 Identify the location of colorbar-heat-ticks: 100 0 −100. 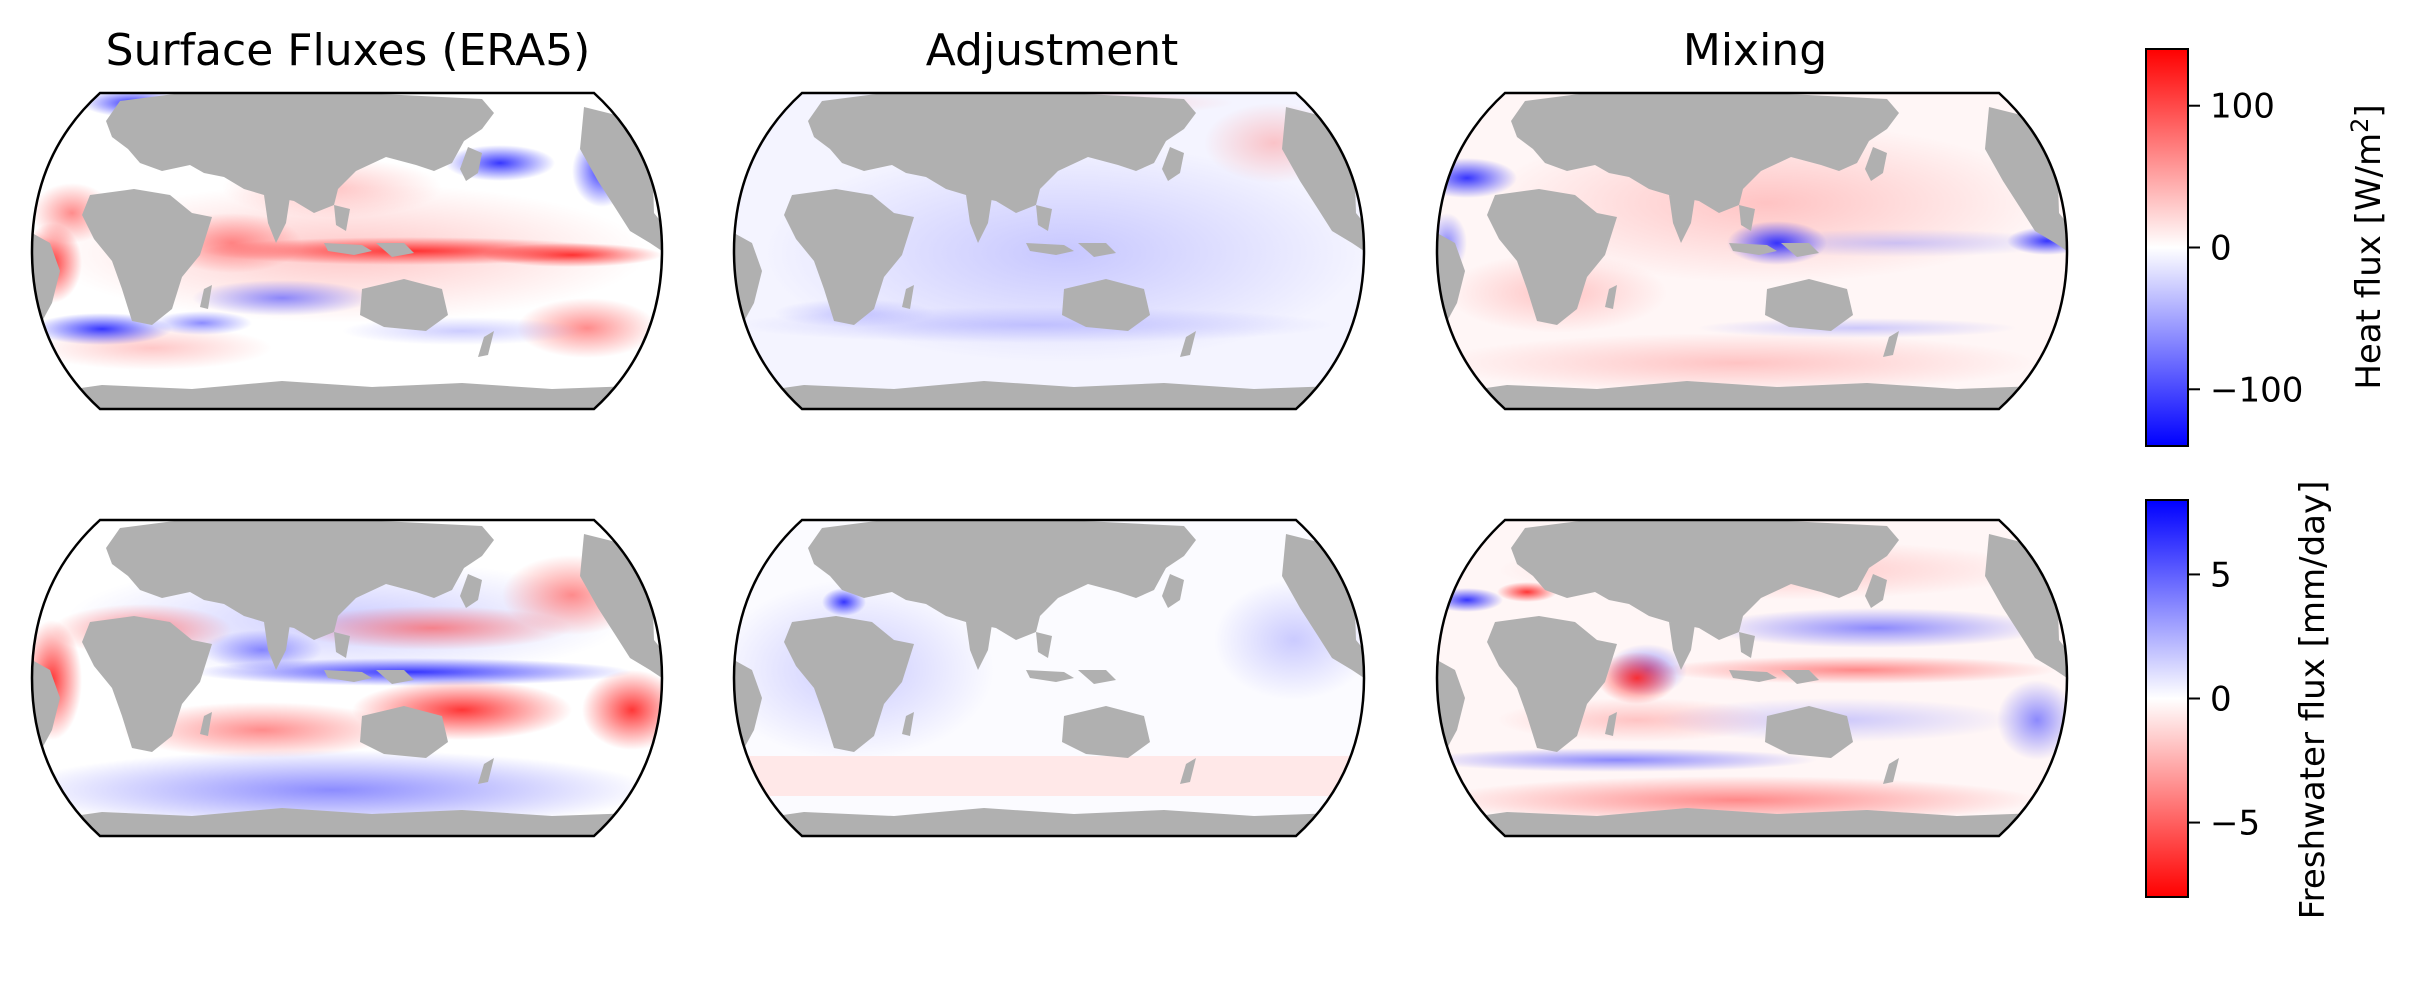
(2245, 248).